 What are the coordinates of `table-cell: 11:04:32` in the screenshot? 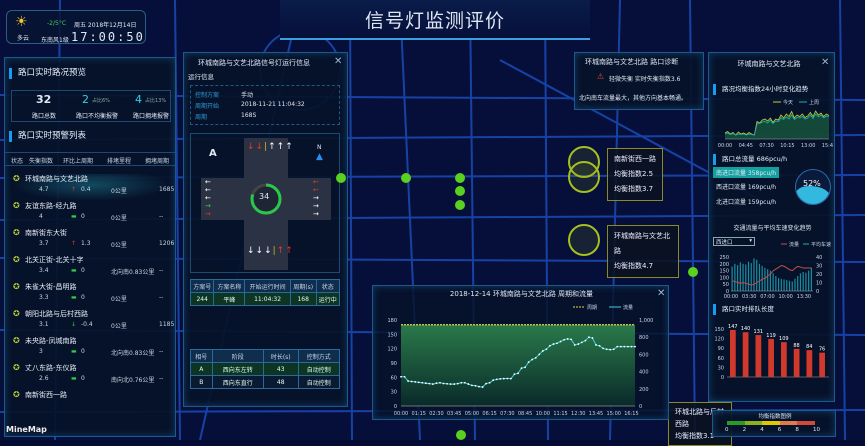 It's located at (267, 299).